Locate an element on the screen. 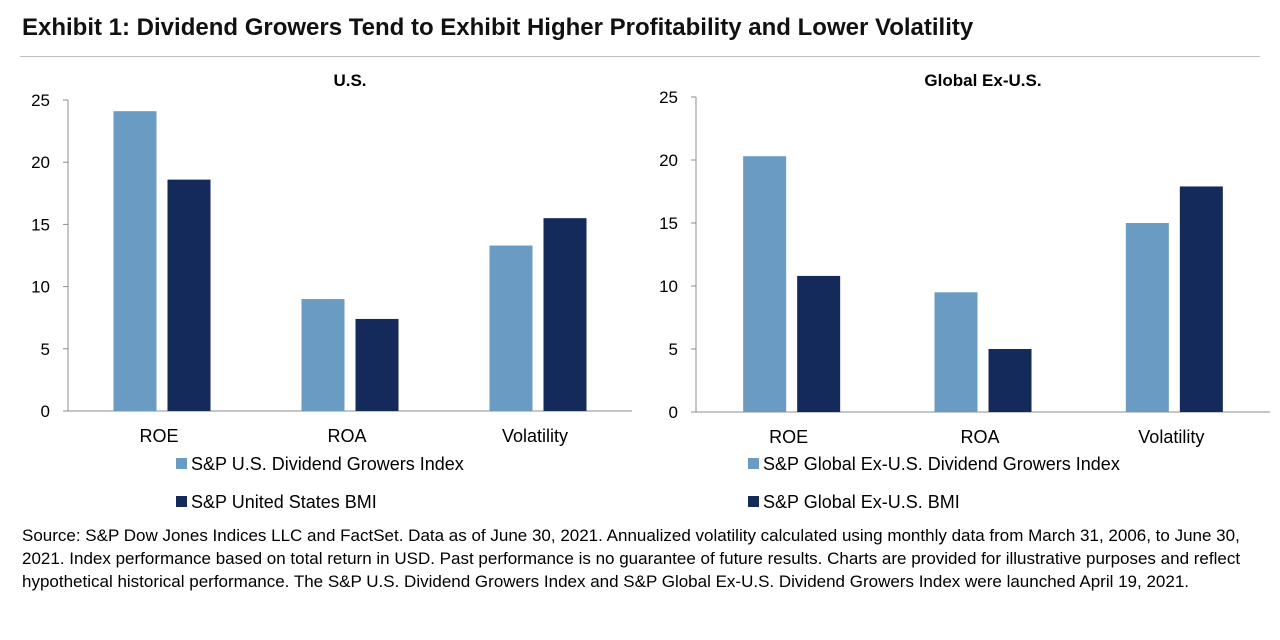 Image resolution: width=1280 pixels, height=640 pixels. title-divider is located at coordinates (640, 56).